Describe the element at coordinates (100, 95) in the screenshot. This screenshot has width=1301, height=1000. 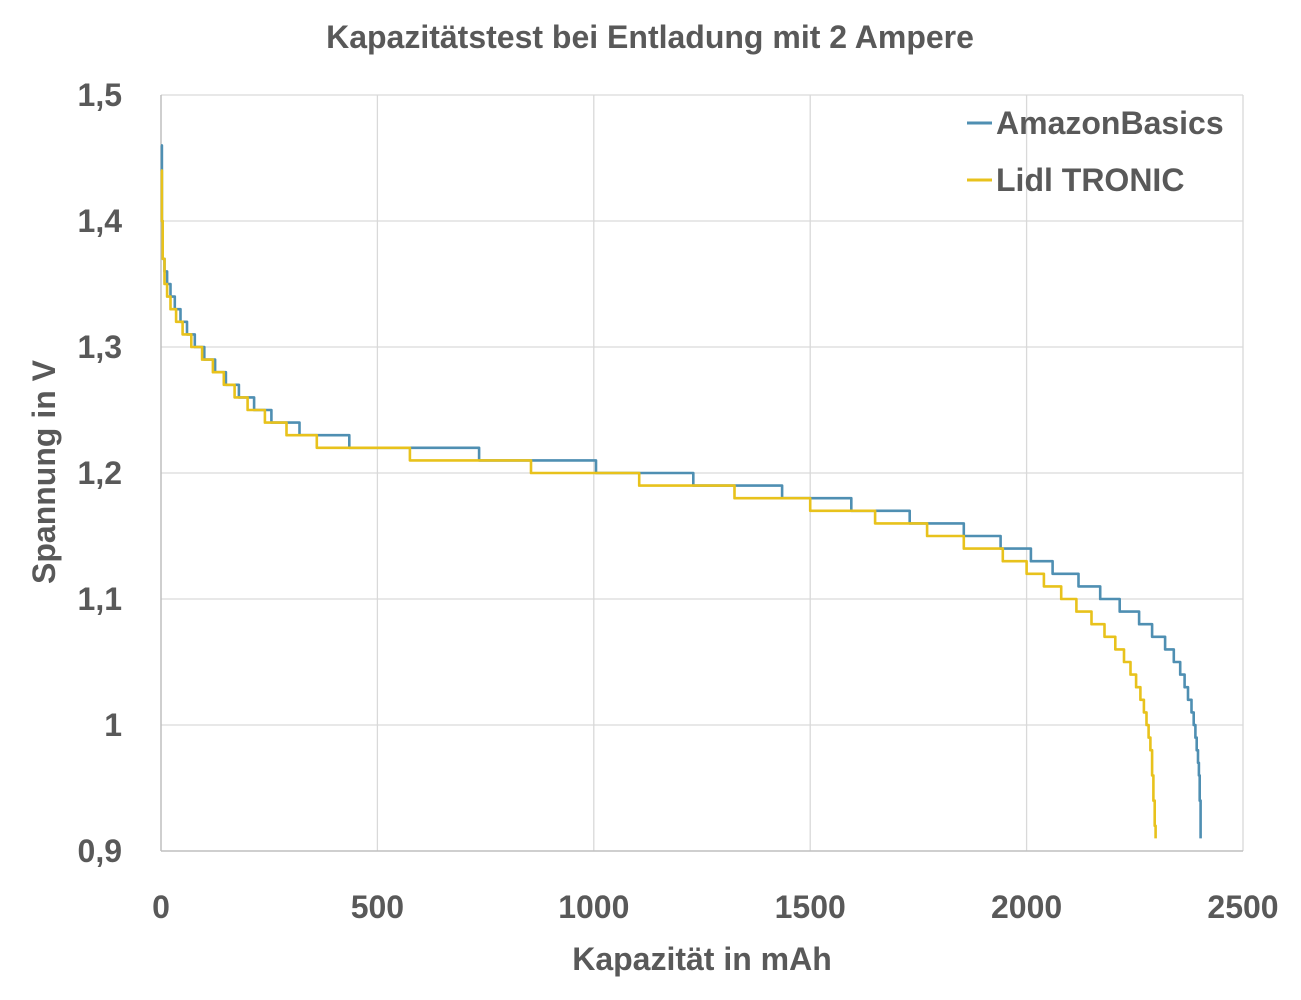
I see `y-tick-label: 1,5` at that location.